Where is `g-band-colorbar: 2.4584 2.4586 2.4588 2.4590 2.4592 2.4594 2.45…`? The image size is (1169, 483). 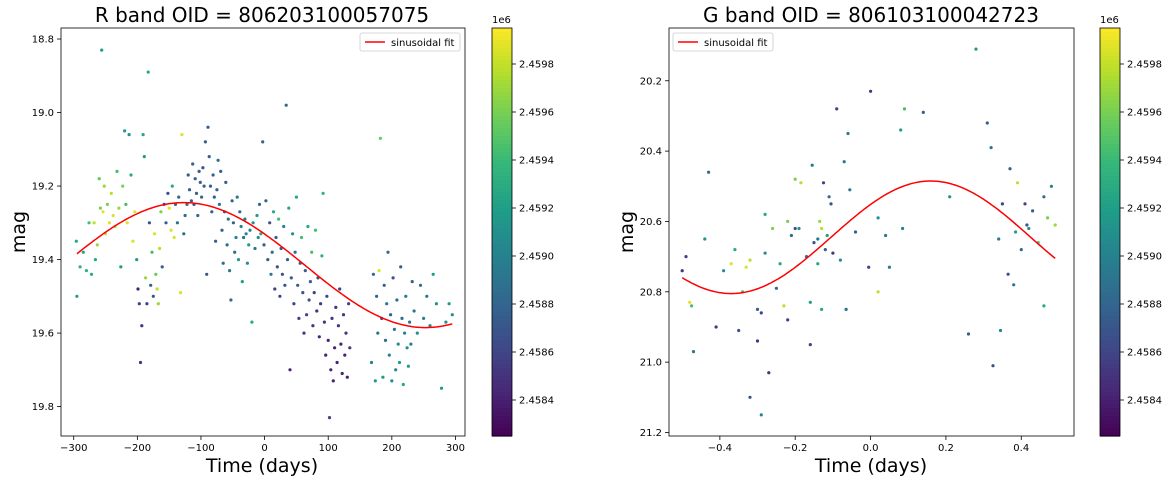
g-band-colorbar: 2.4584 2.4586 2.4588 2.4590 2.4592 2.4594 2.45… is located at coordinates (1130, 226).